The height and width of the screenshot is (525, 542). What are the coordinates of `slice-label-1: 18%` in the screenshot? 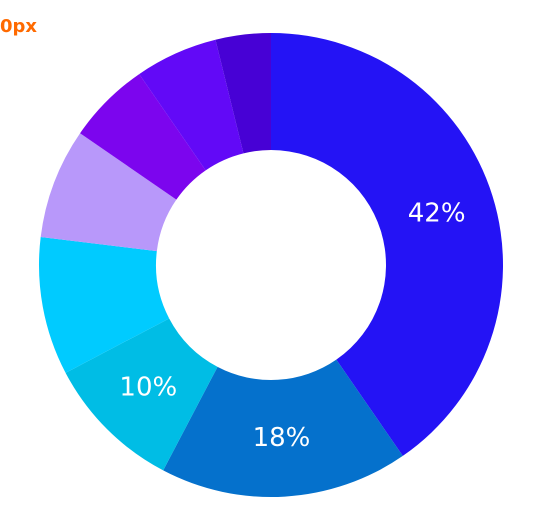 It's located at (282, 438).